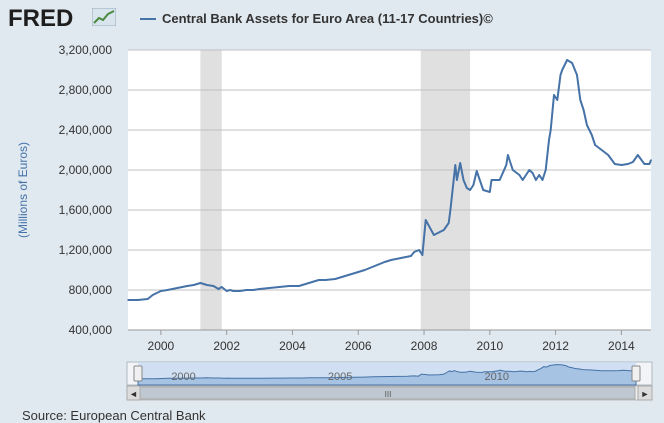 This screenshot has height=423, width=664. I want to click on x-tick-label: 2012, so click(555, 346).